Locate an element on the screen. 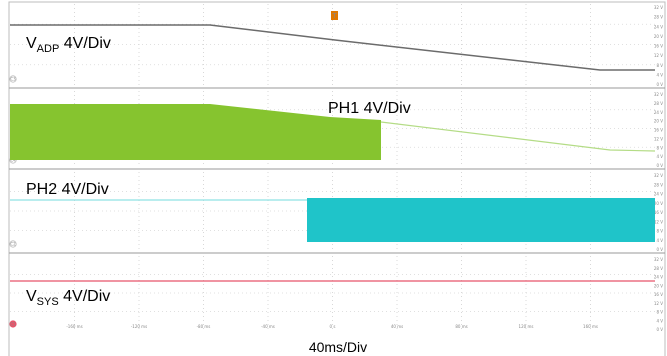 This screenshot has width=667, height=356. channel-marker-label: C3 is located at coordinates (13, 79).